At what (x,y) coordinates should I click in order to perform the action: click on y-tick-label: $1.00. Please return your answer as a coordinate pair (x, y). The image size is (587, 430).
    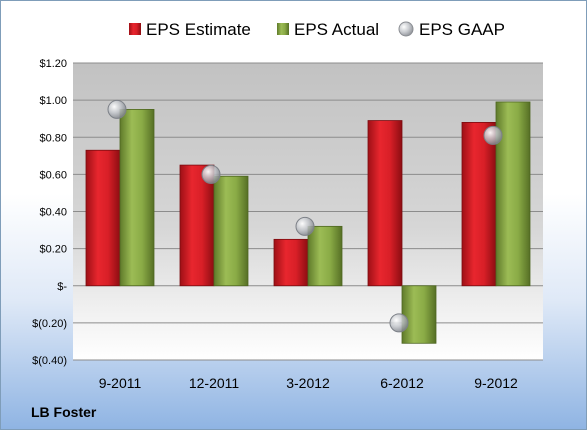
    Looking at the image, I should click on (53, 101).